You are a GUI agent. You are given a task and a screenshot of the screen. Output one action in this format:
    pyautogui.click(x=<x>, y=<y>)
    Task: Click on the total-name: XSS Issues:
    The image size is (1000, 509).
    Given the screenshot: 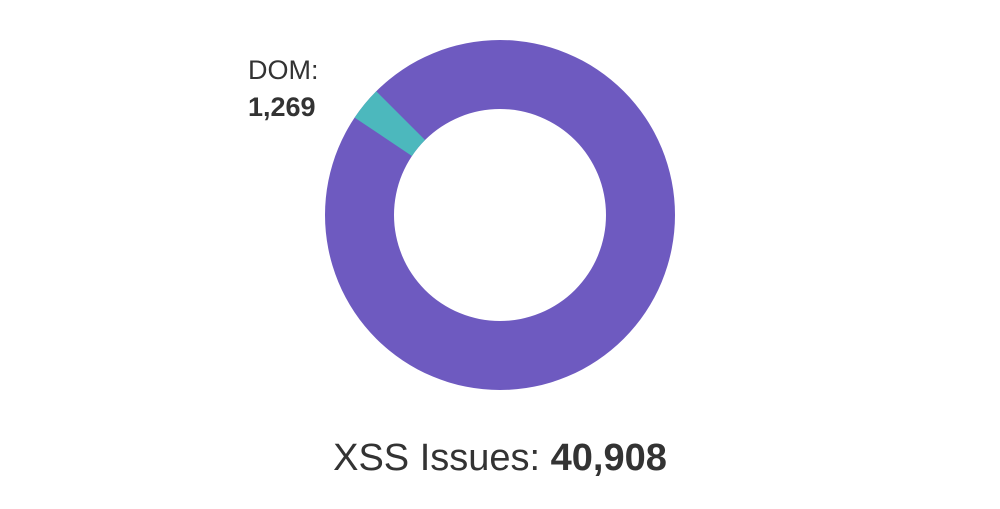 What is the action you would take?
    pyautogui.click(x=436, y=458)
    